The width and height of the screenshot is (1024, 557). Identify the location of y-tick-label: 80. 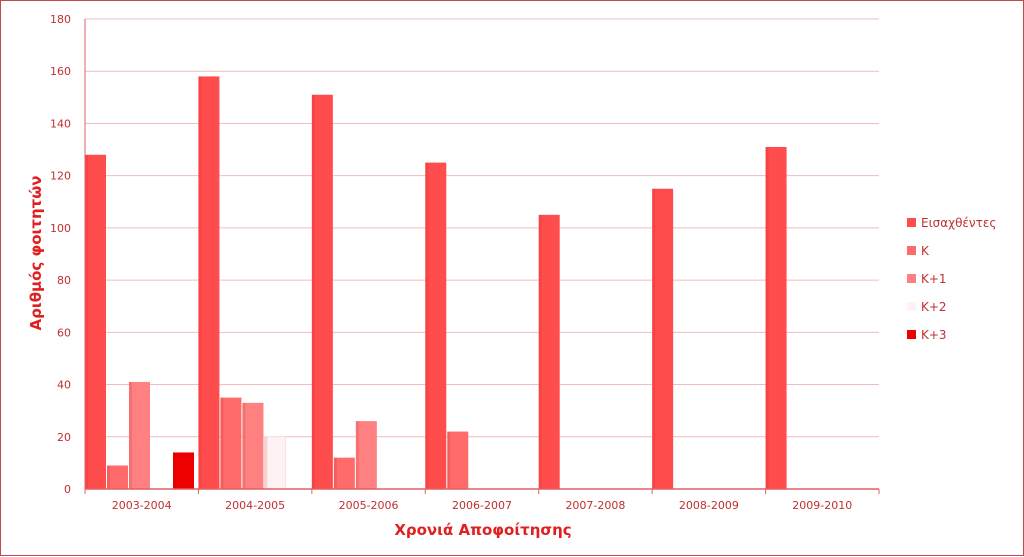
(64, 280).